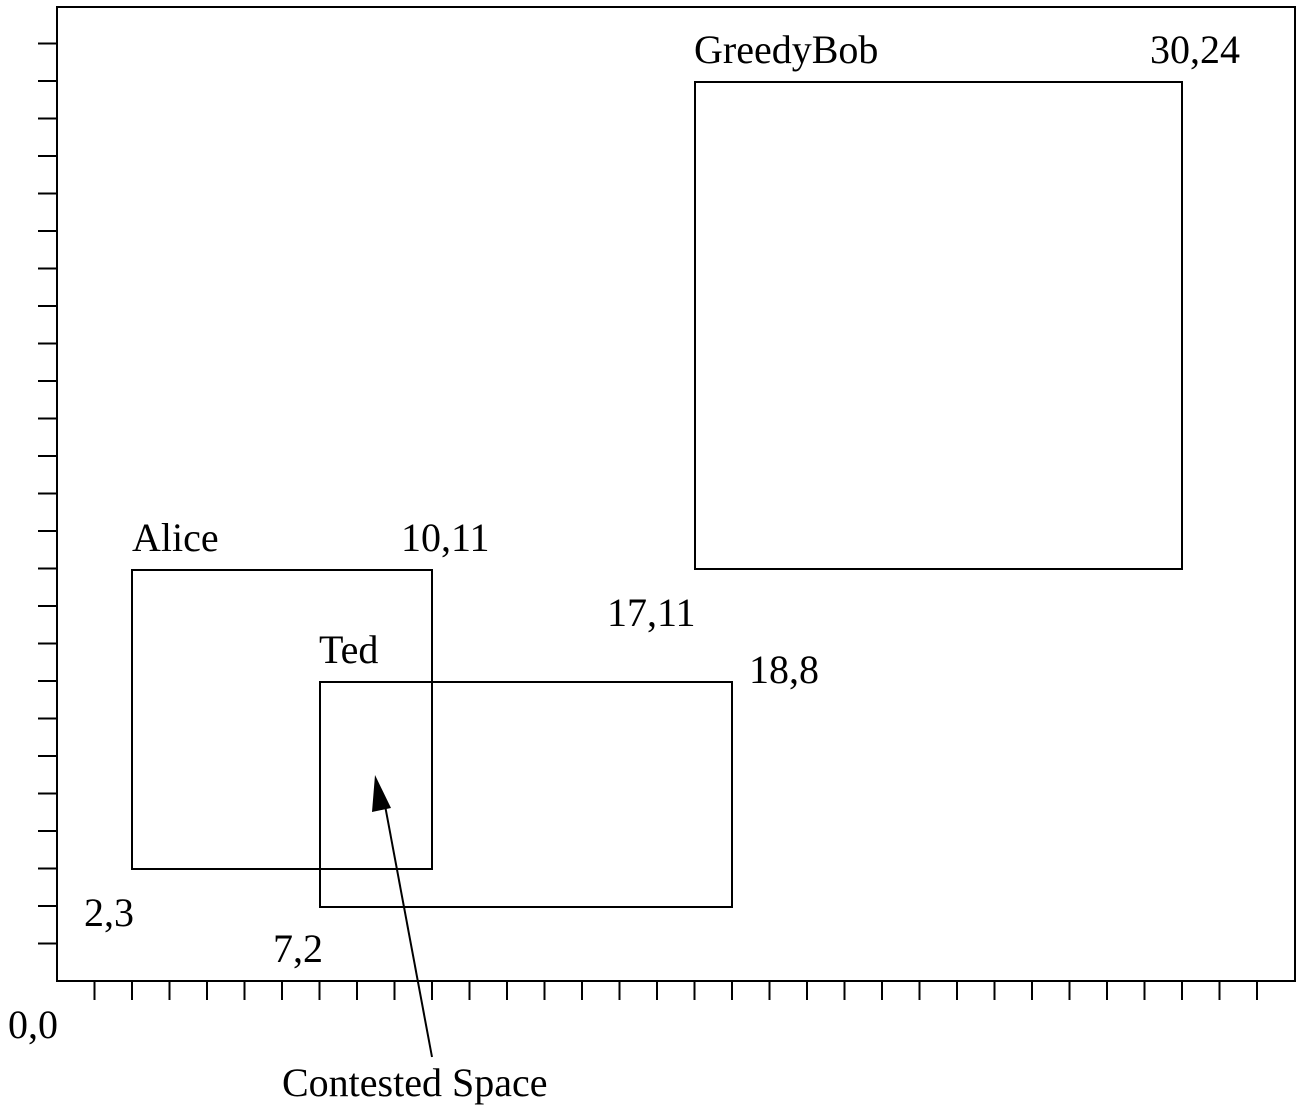 This screenshot has width=1300, height=1113. I want to click on contested-space-annotation: Contested Space, so click(415, 940).